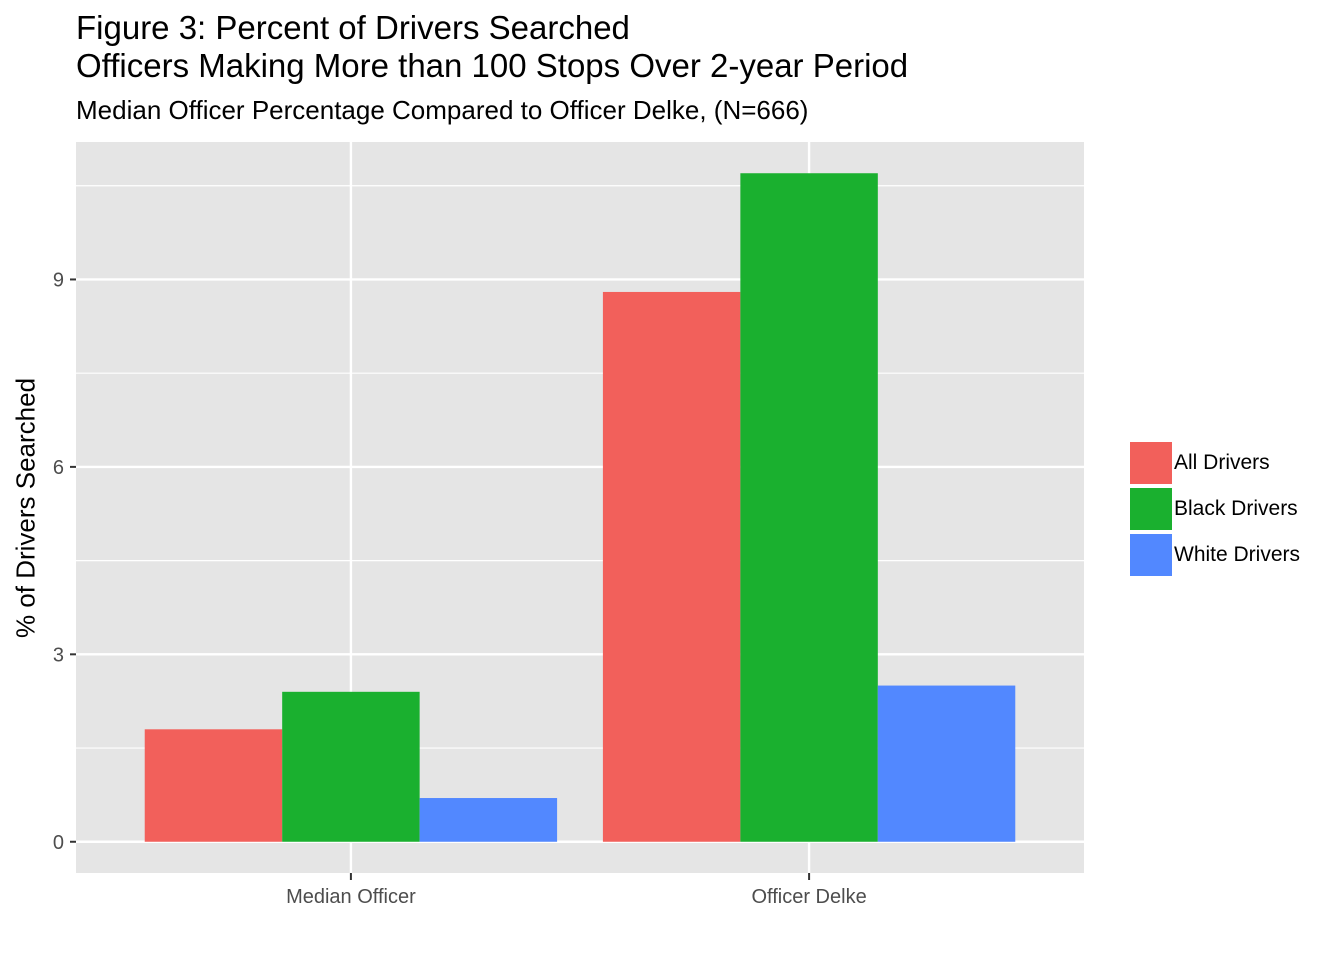 The width and height of the screenshot is (1344, 960). I want to click on chart-title-line-1: Figure 3: Percent of Drivers Searched, so click(353, 27).